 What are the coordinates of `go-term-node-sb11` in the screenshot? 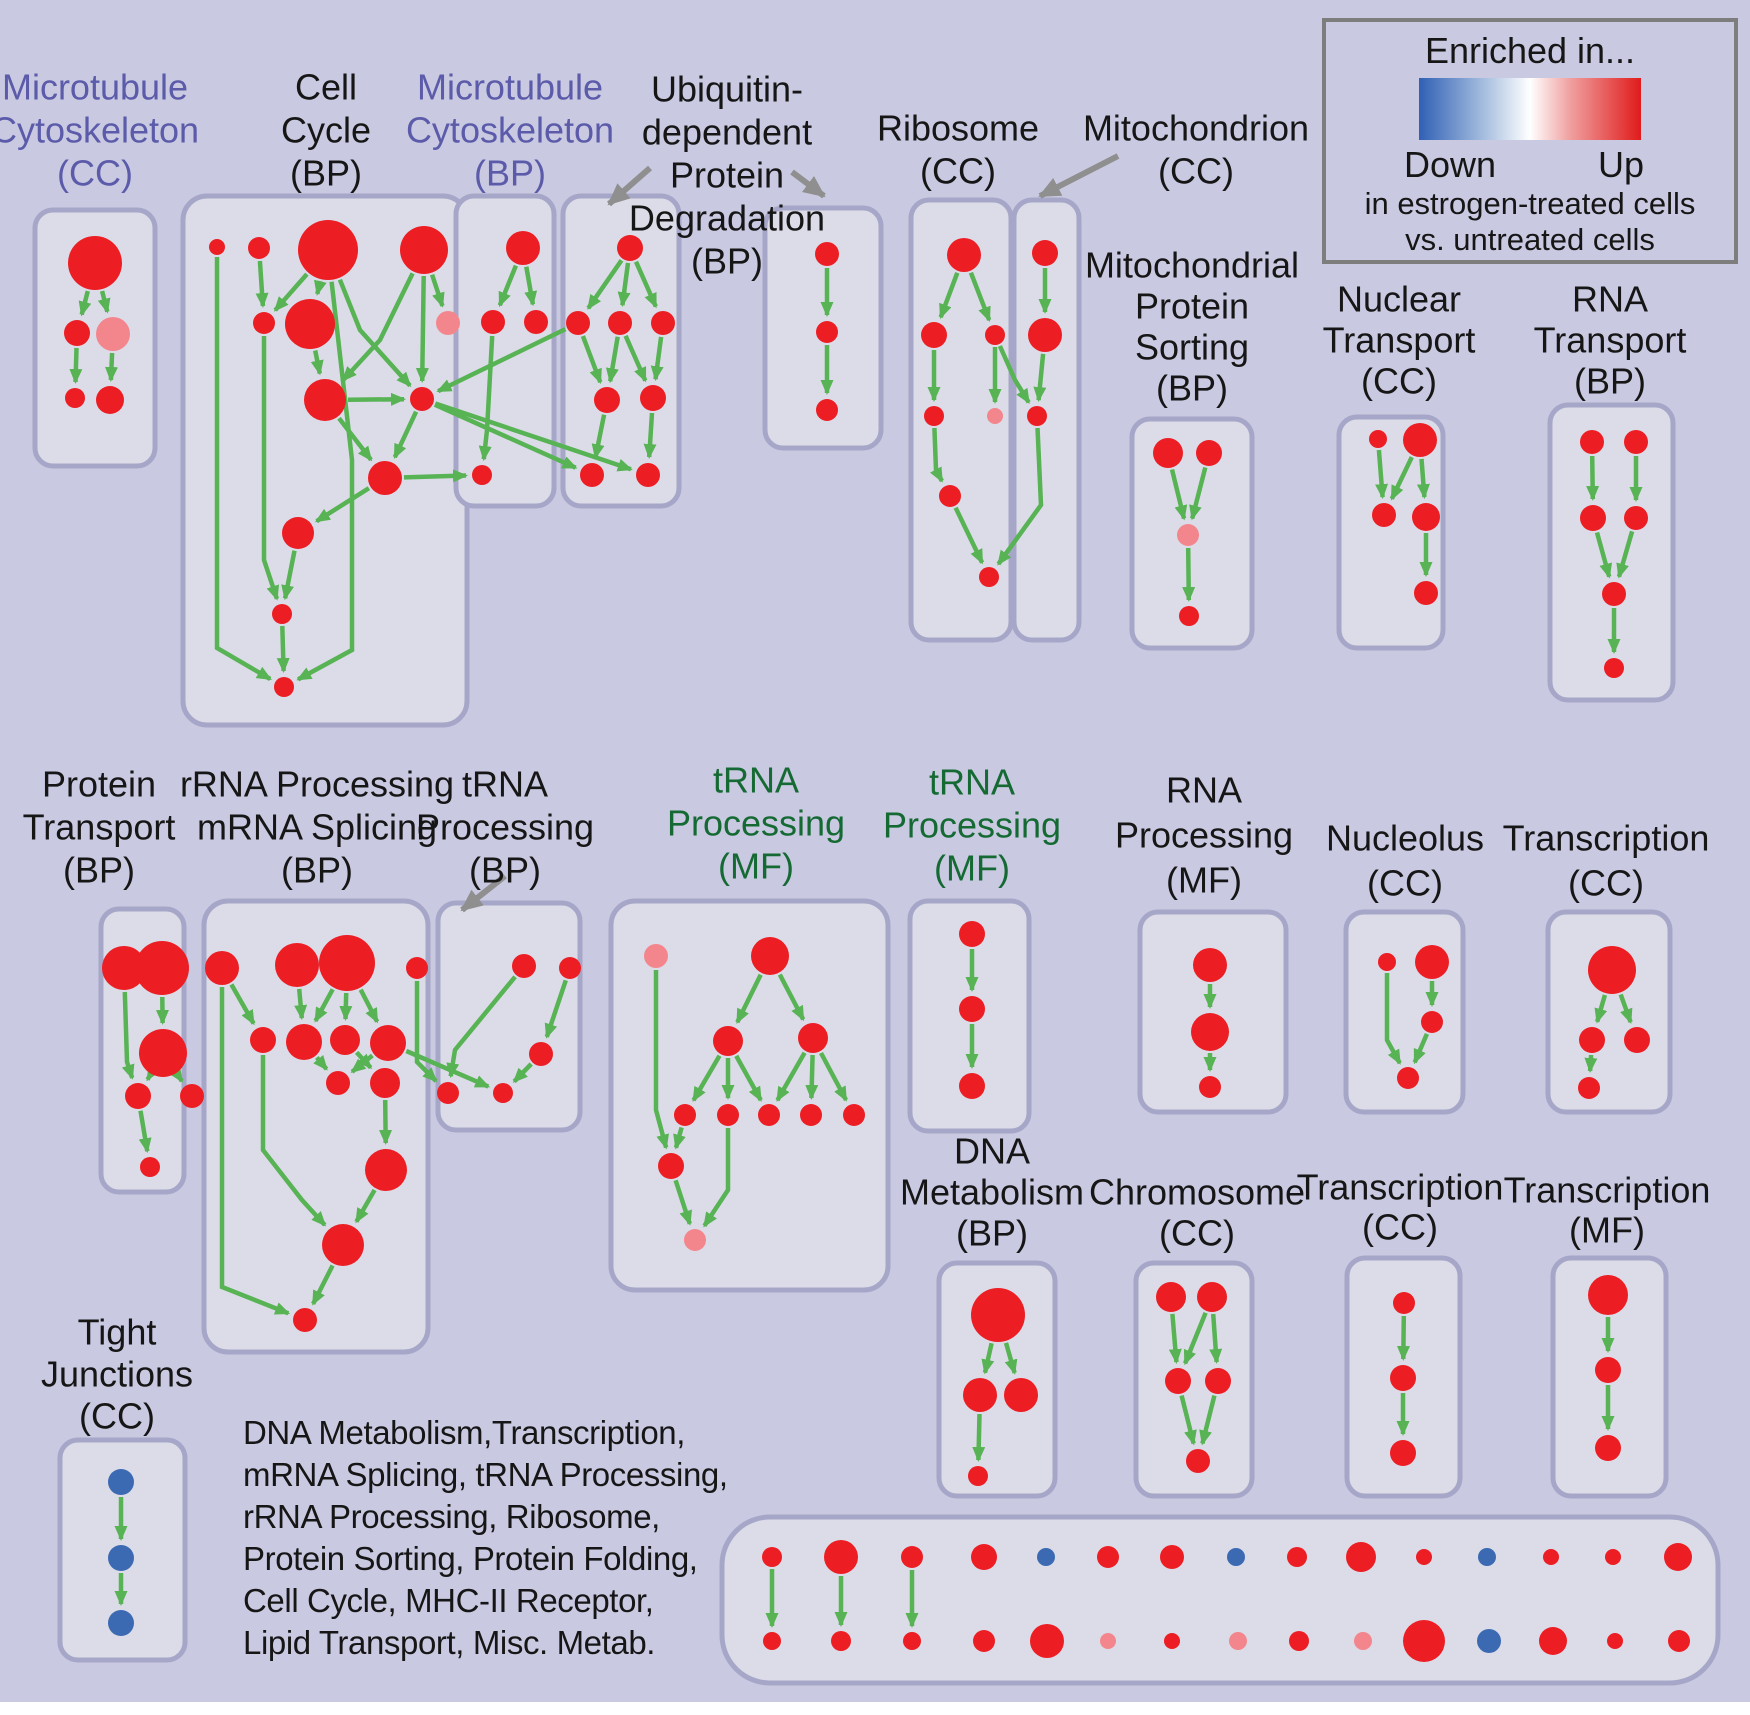 It's located at (1424, 1641).